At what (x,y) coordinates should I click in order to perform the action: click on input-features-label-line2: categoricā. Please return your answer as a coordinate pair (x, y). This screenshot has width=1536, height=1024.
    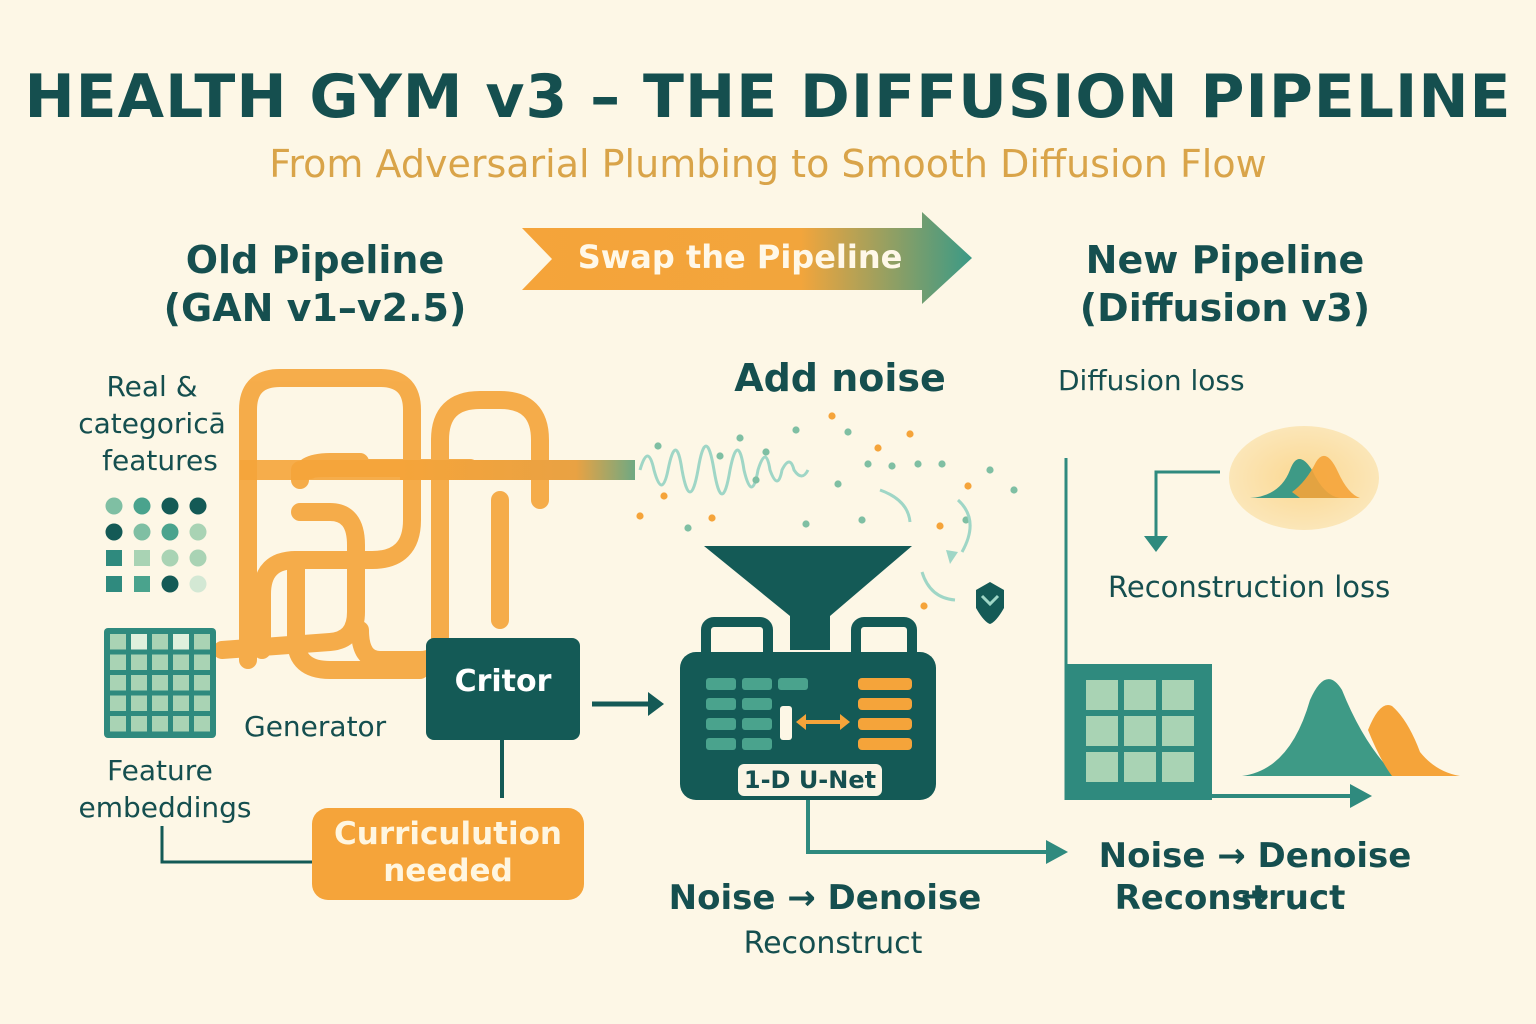
    Looking at the image, I should click on (152, 423).